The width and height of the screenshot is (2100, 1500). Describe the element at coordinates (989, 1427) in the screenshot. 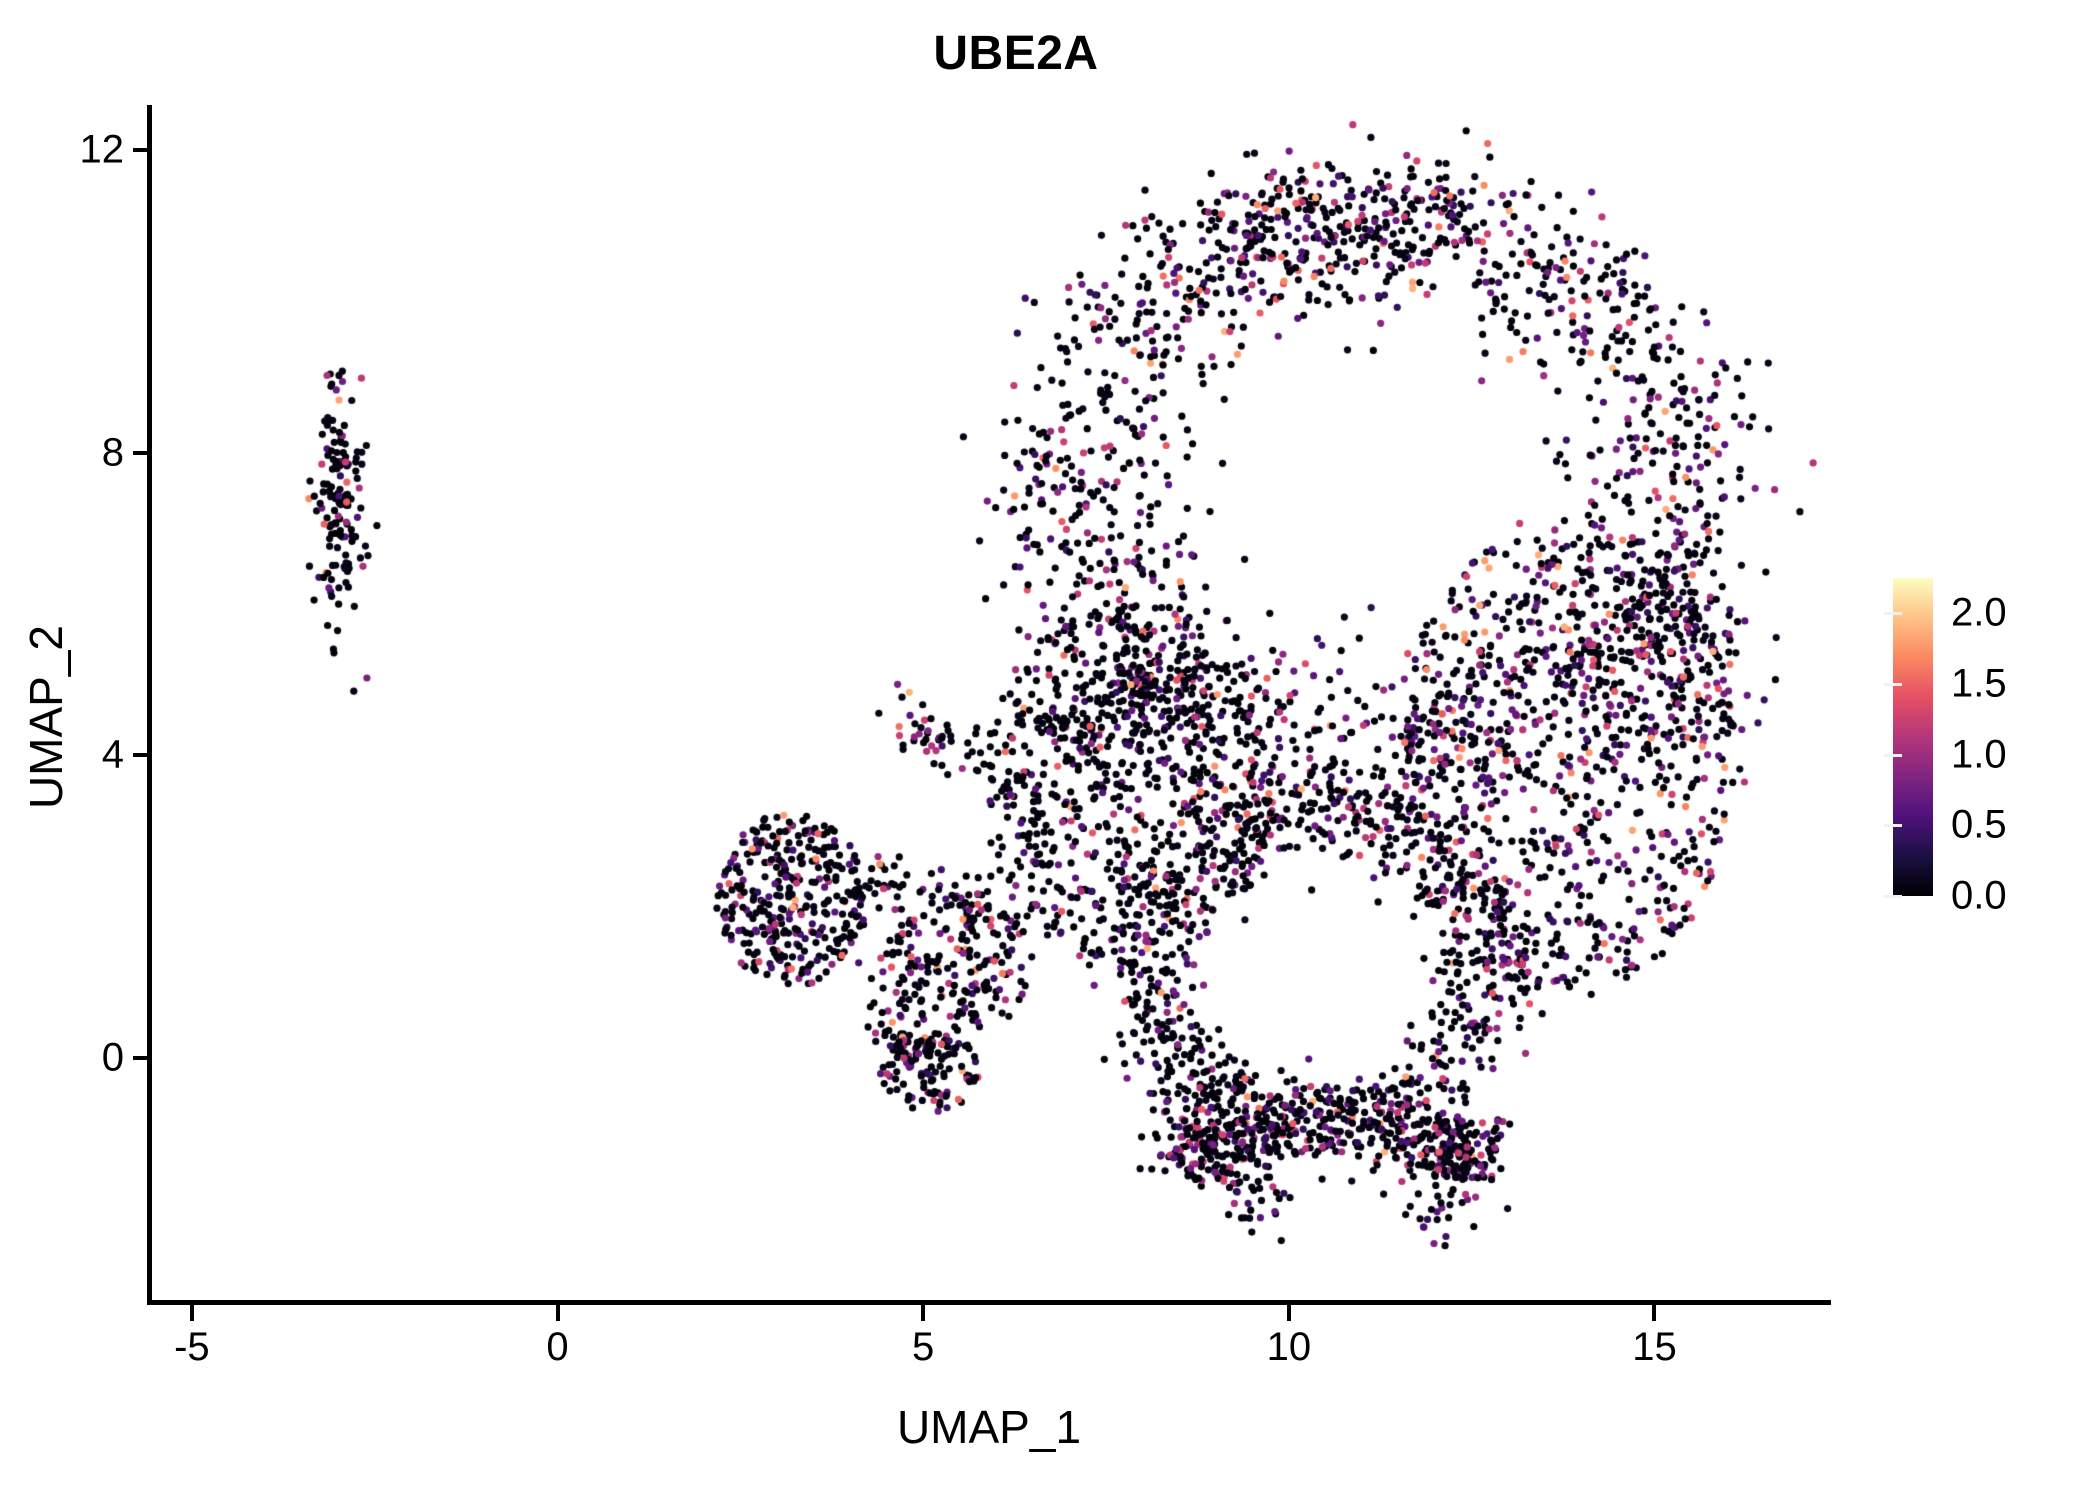

I see `x-axis-title: UMAP_1` at that location.